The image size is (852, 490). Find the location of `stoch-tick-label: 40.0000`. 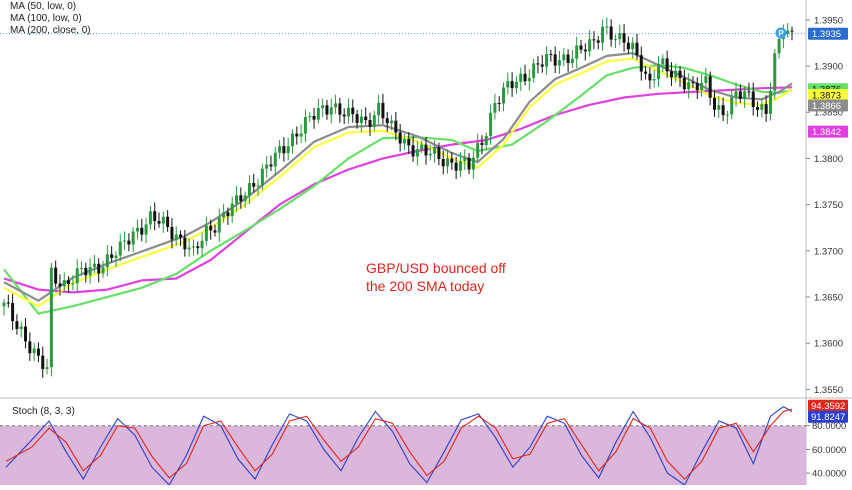

stoch-tick-label: 40.0000 is located at coordinates (829, 474).